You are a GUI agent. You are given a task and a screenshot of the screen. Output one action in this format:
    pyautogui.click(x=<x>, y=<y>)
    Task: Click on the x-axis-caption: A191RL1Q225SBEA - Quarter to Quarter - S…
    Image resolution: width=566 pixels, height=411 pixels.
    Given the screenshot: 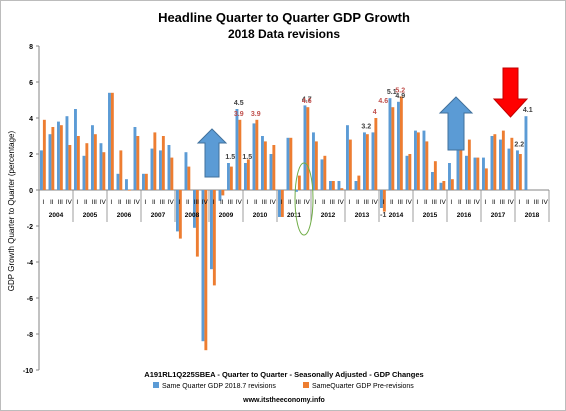 What is the action you would take?
    pyautogui.click(x=283, y=374)
    